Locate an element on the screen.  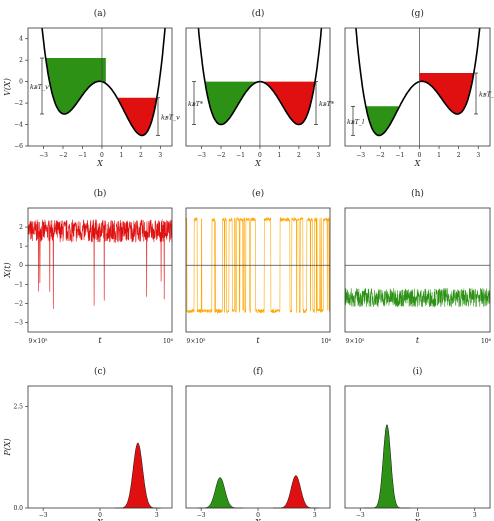
panel-label-a: (a) is located at coordinates (100, 13).